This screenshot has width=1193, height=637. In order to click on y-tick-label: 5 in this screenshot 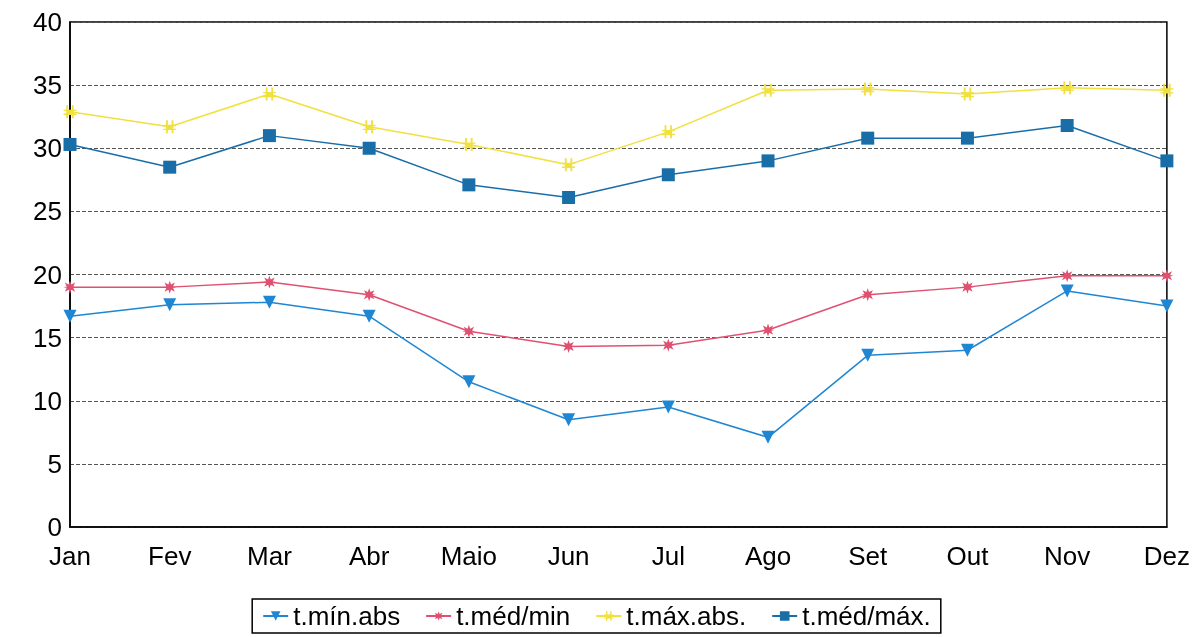, I will do `click(54, 463)`.